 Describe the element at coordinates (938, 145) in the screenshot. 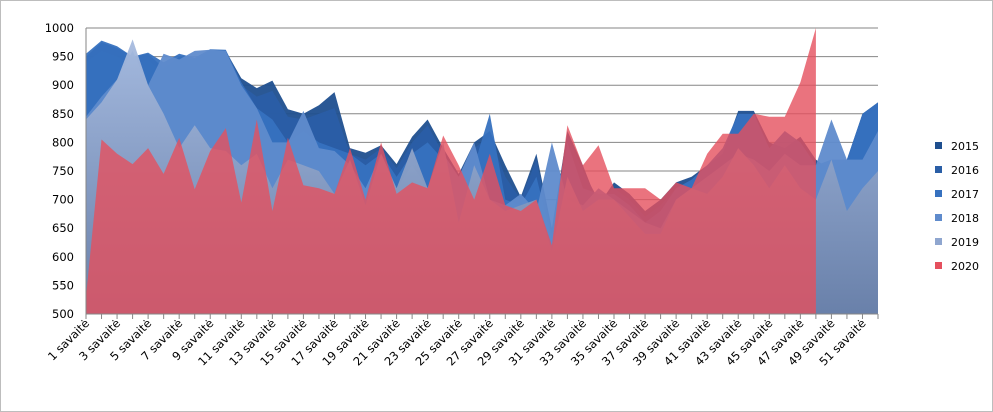

I see `legend-swatch-2015` at that location.